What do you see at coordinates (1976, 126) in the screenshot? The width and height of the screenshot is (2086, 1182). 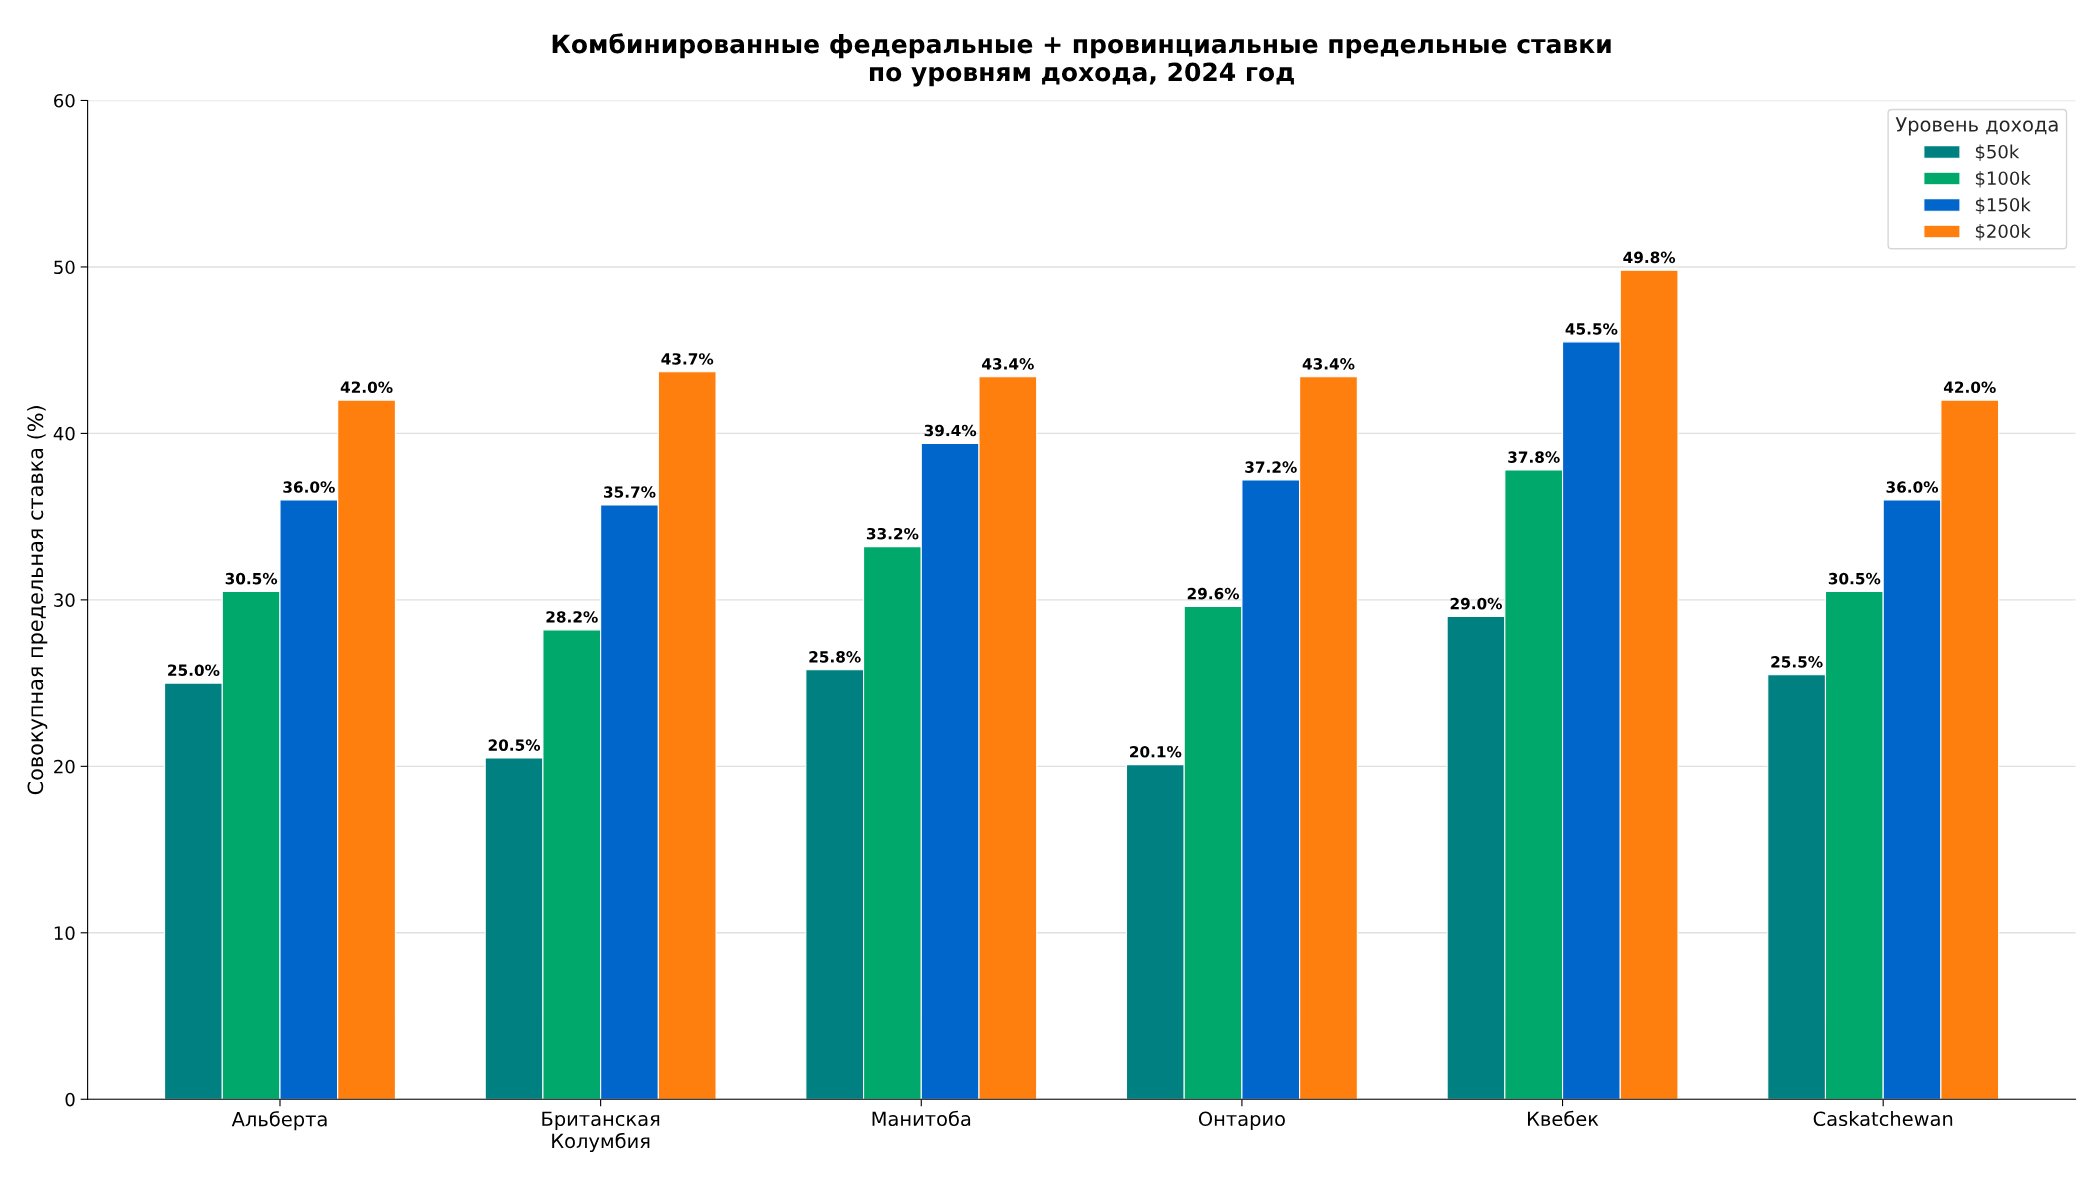 I see `legend-title: Уровень дохода` at bounding box center [1976, 126].